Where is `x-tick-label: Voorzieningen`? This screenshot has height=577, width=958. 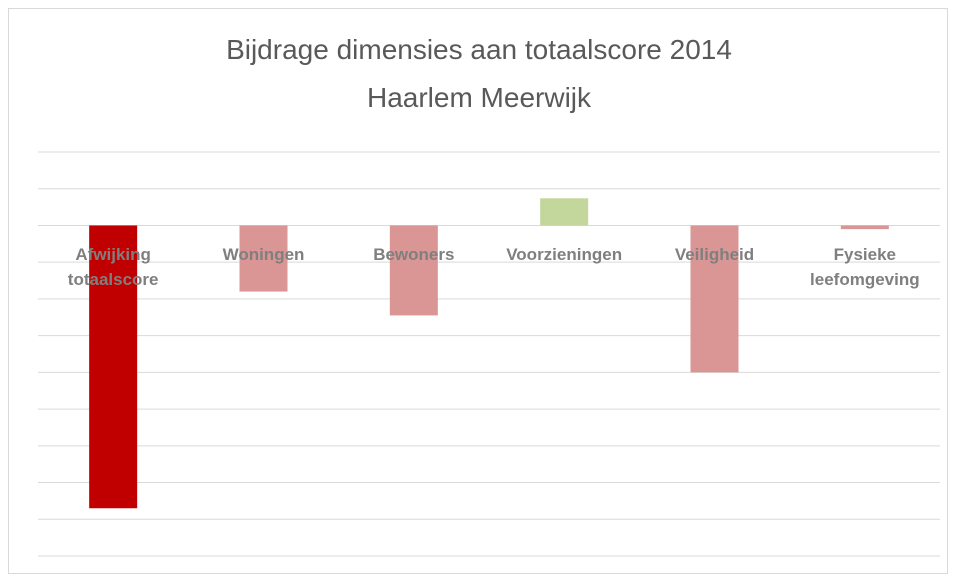 x-tick-label: Voorzieningen is located at coordinates (564, 255).